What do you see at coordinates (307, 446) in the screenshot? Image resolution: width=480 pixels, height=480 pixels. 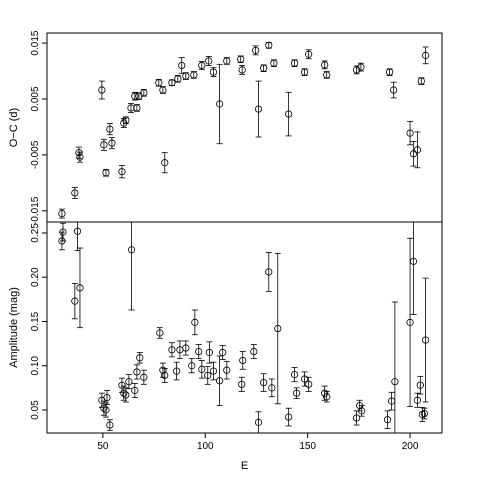 I see `x-tick-label: 150` at bounding box center [307, 446].